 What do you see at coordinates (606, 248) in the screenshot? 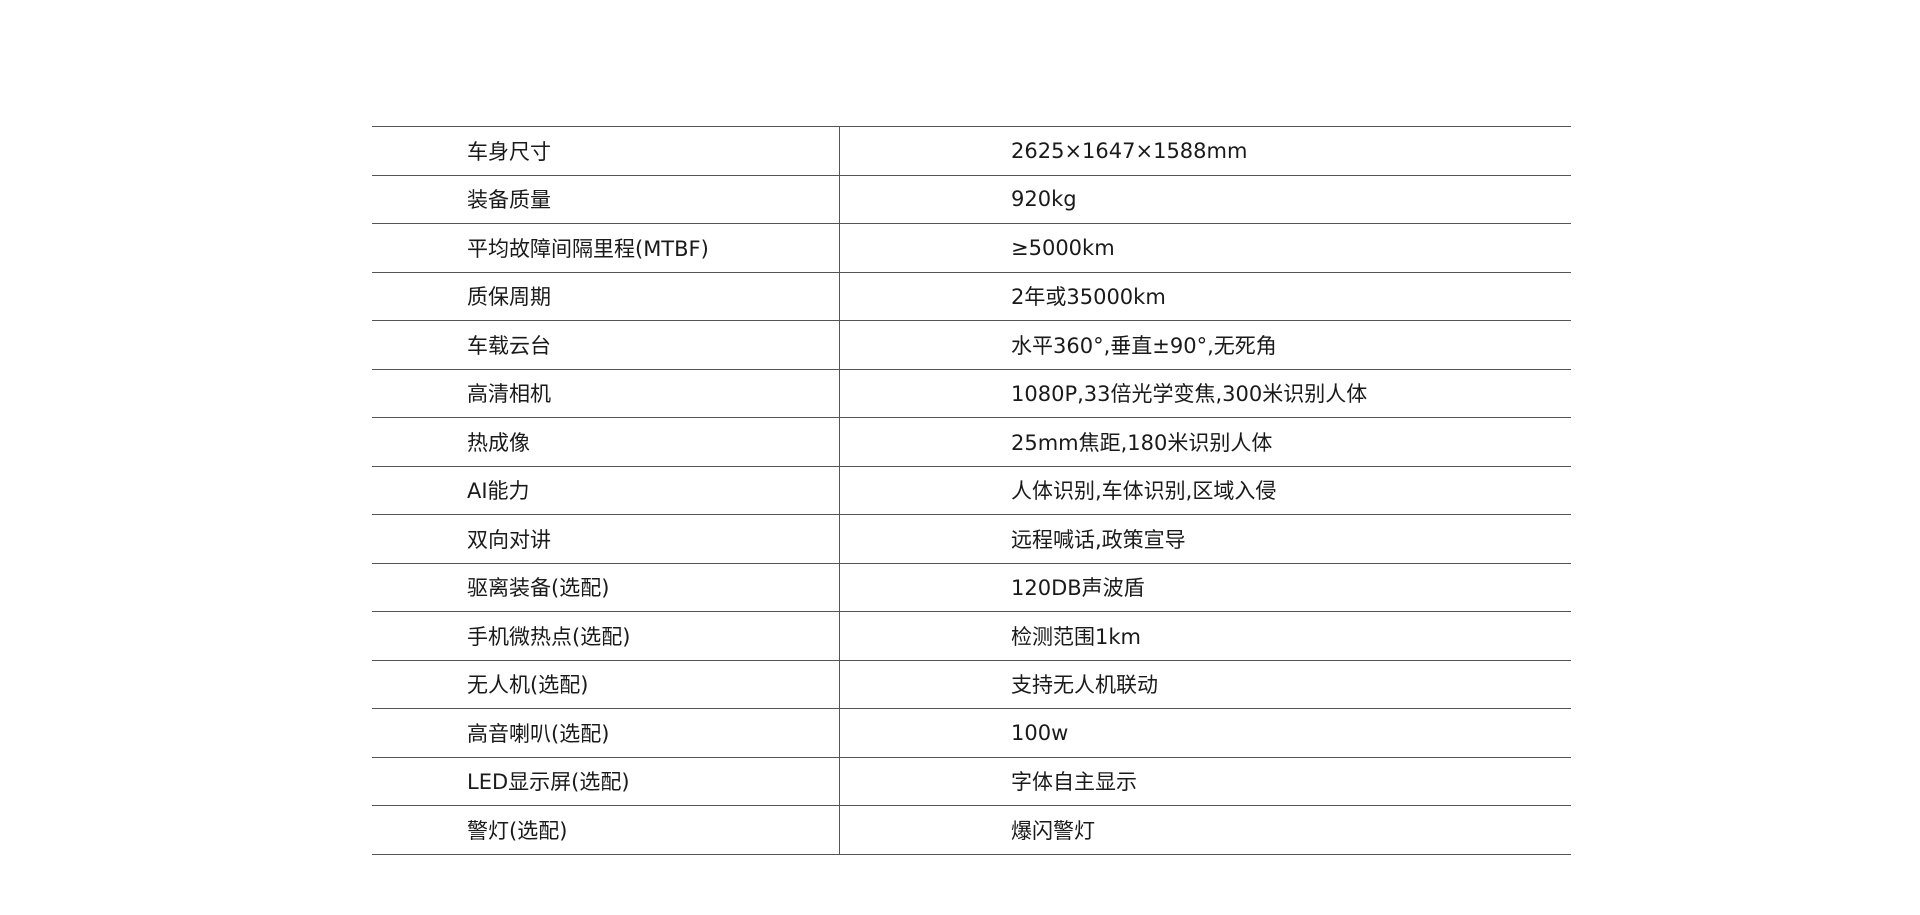
I see `spec-label: 平均故障间隔里程(MTBF)` at bounding box center [606, 248].